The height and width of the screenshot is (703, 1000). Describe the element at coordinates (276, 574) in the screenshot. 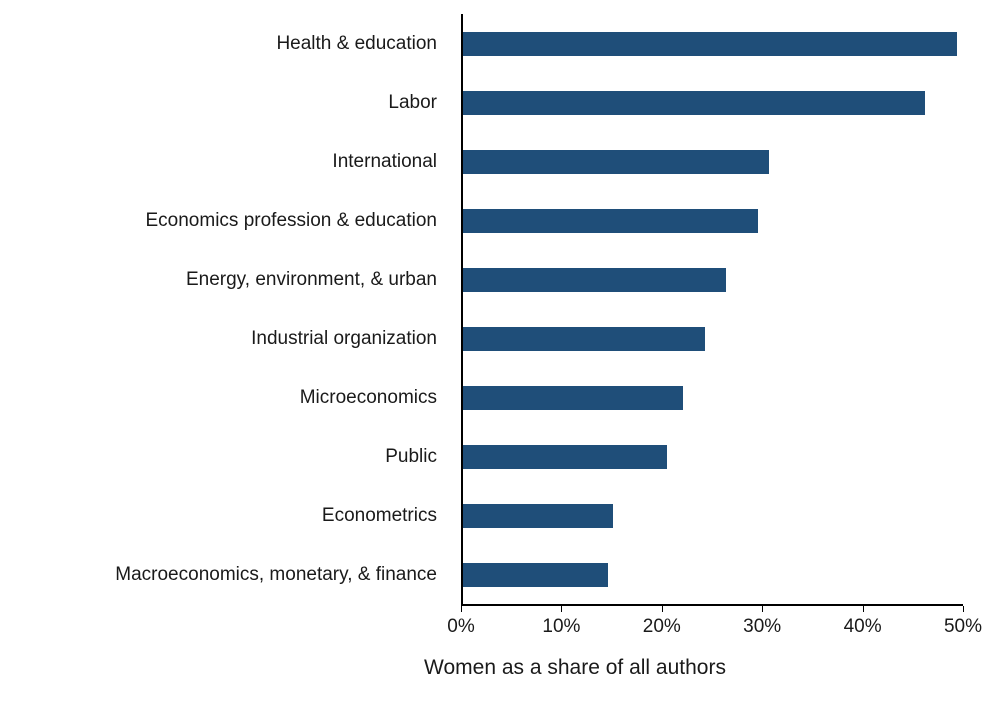

I see `category-label: Macroeconomics, monetary, & finance` at that location.